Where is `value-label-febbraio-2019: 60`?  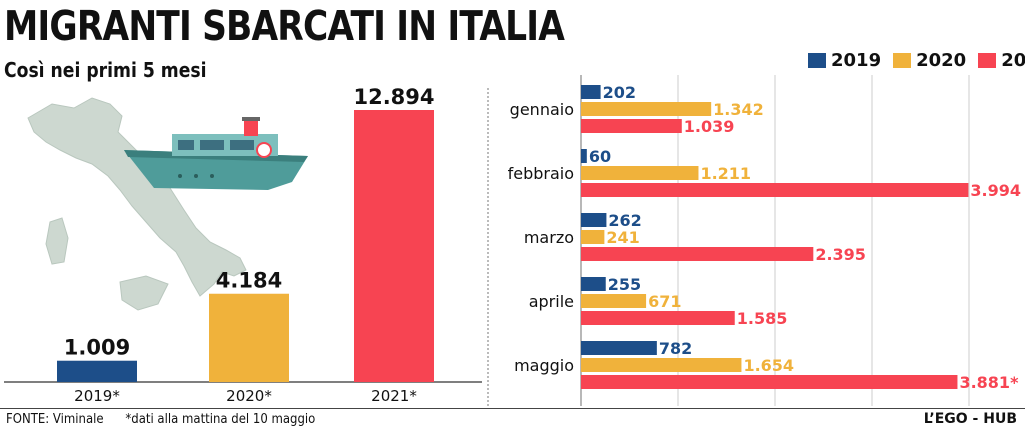
value-label-febbraio-2019: 60 is located at coordinates (600, 156).